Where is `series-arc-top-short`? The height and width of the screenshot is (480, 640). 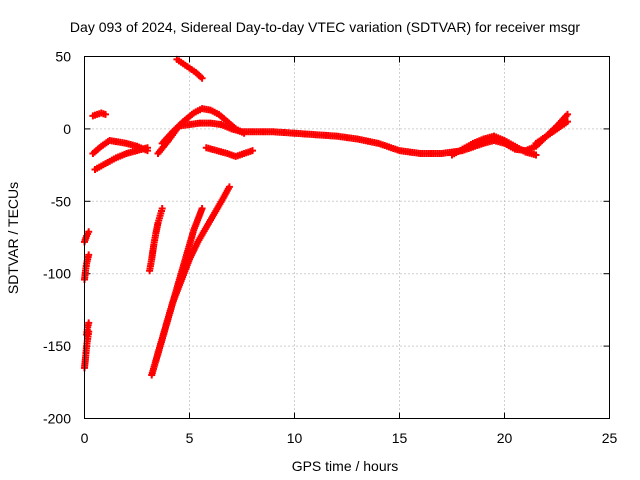
series-arc-top-short is located at coordinates (99, 114).